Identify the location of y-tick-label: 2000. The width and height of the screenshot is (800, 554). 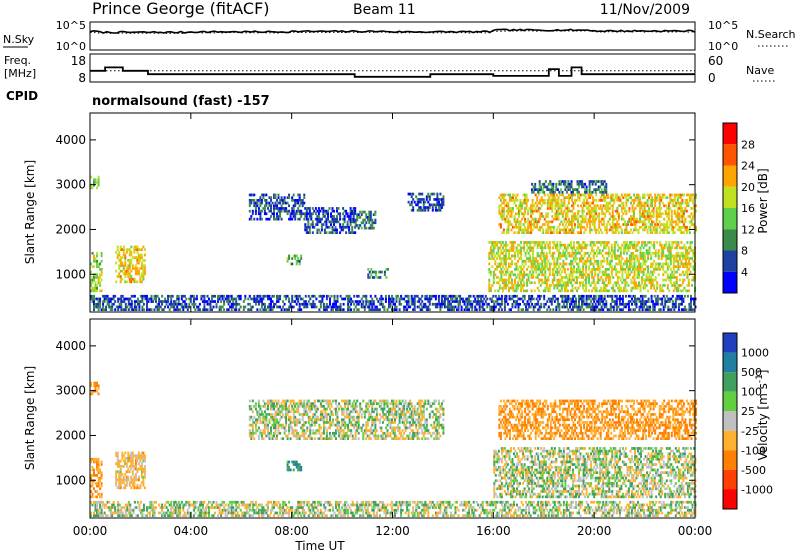
(70, 229).